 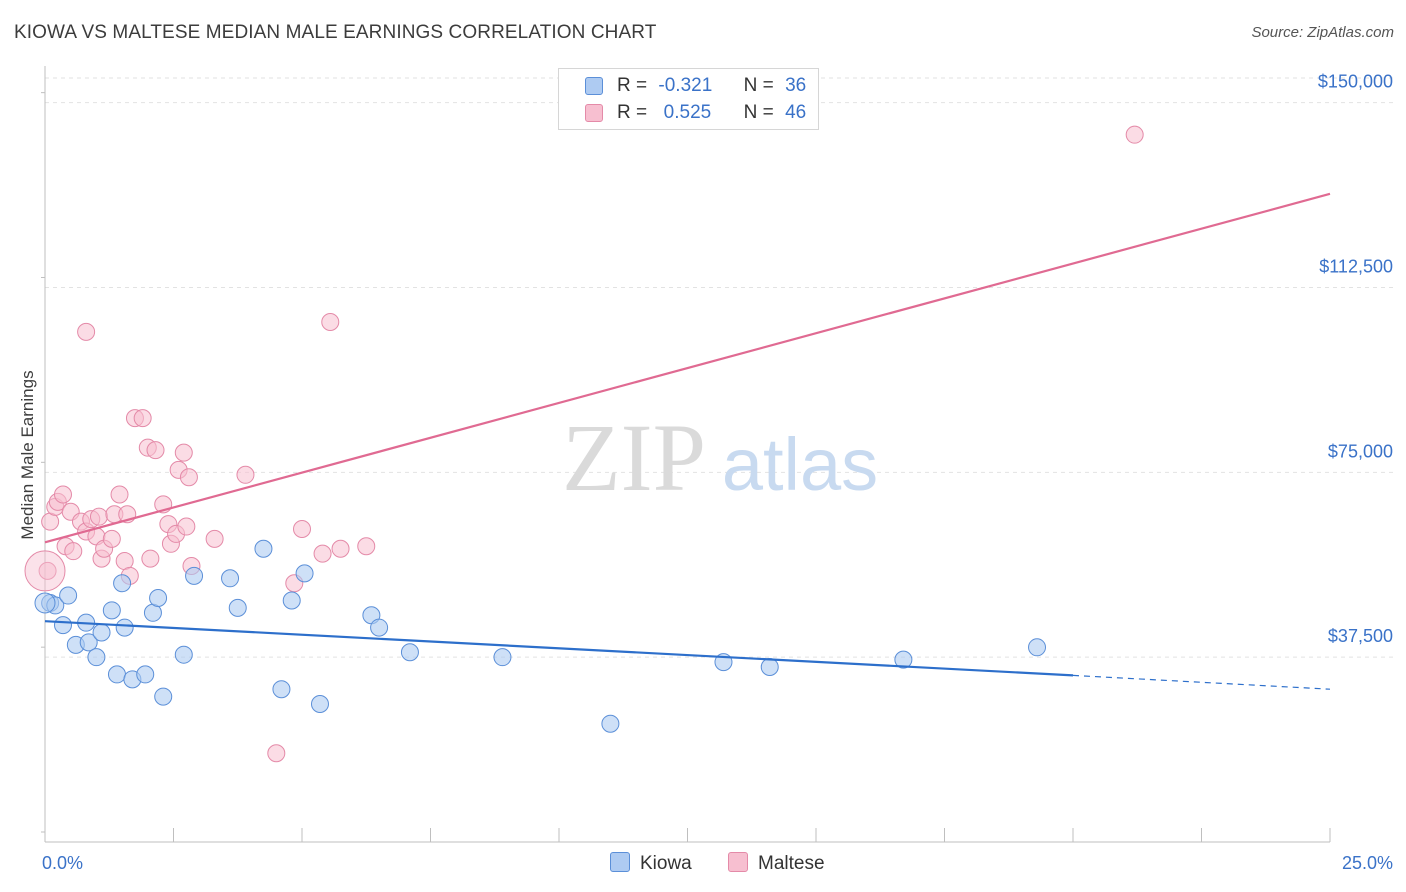 What do you see at coordinates (62, 863) in the screenshot?
I see `x-tick-label-min: 0.0%` at bounding box center [62, 863].